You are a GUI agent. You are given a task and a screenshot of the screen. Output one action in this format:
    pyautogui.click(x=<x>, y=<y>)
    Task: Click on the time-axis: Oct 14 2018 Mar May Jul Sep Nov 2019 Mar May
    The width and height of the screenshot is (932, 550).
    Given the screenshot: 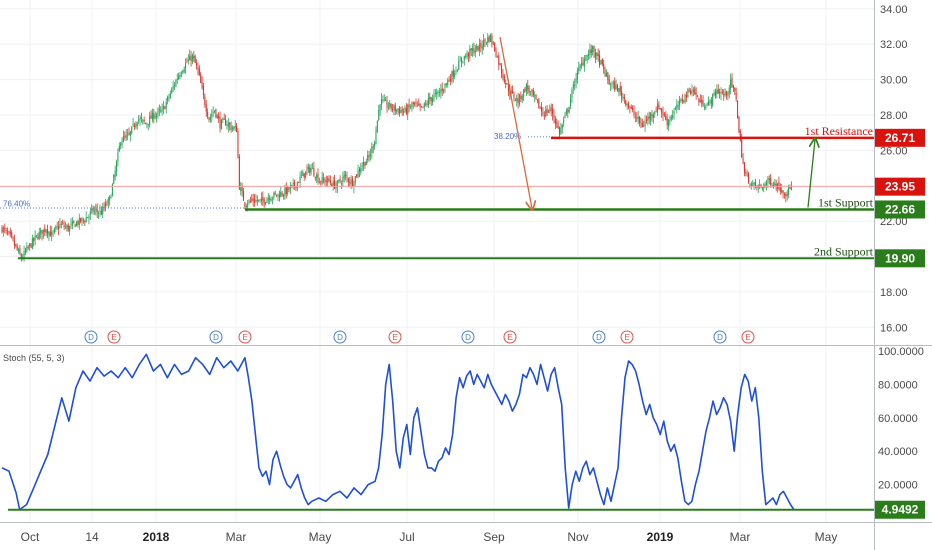 What is the action you would take?
    pyautogui.click(x=429, y=537)
    